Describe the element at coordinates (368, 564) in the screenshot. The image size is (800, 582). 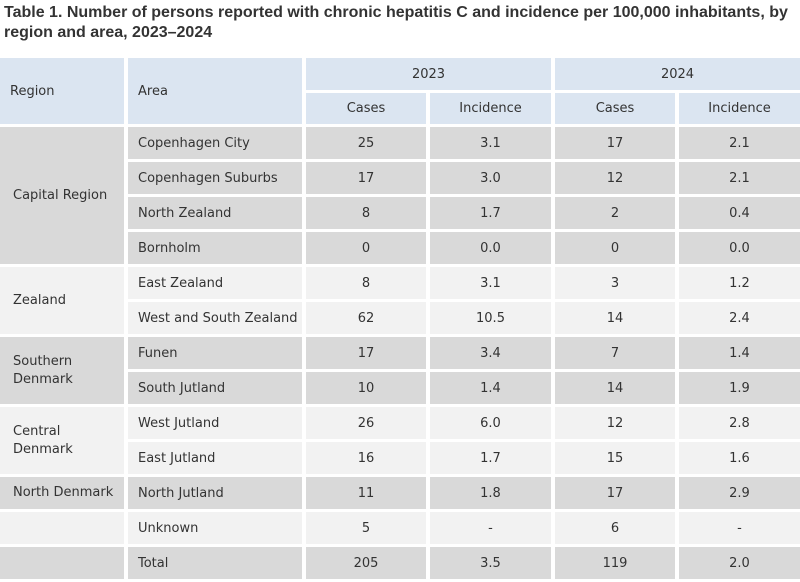
I see `cases-2023-cell: 205` at that location.